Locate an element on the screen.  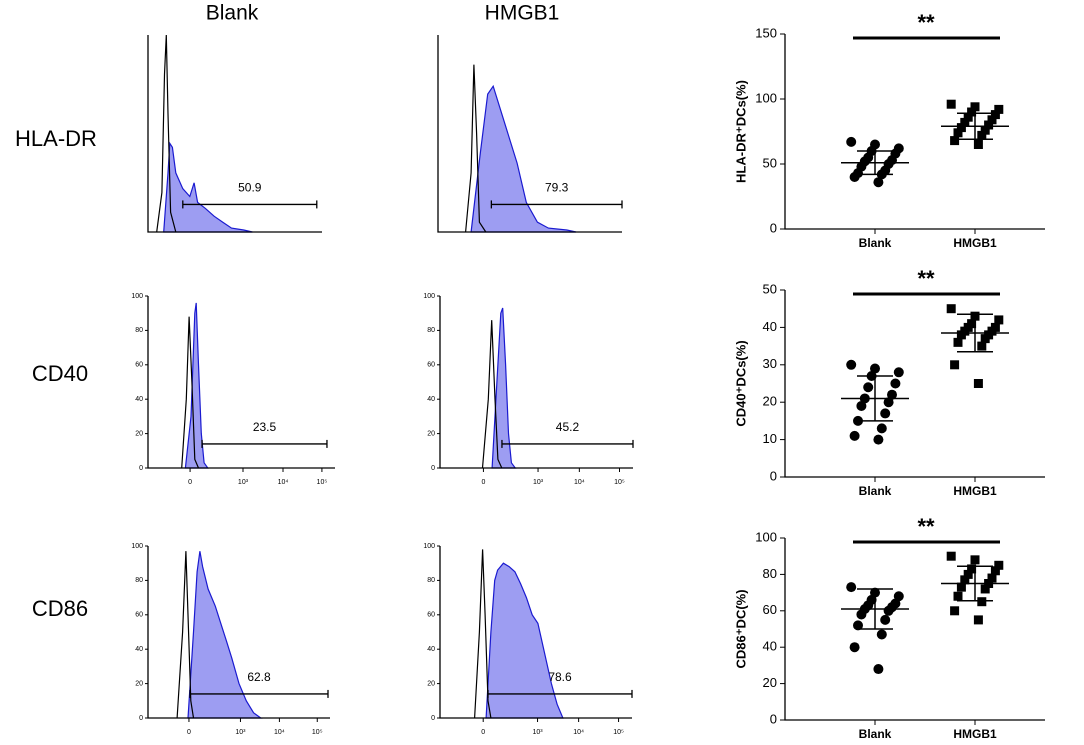
gate-label: 50.9 is located at coordinates (250, 188).